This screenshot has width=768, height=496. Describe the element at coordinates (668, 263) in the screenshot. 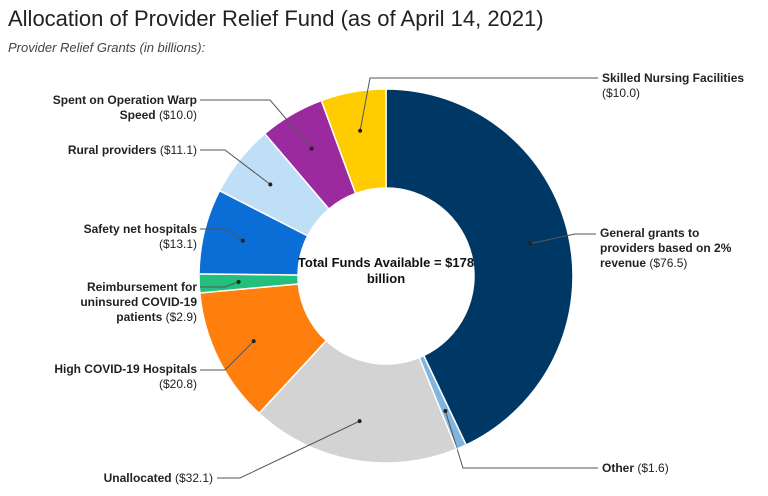

I see `slice-value: ($76.5)` at that location.